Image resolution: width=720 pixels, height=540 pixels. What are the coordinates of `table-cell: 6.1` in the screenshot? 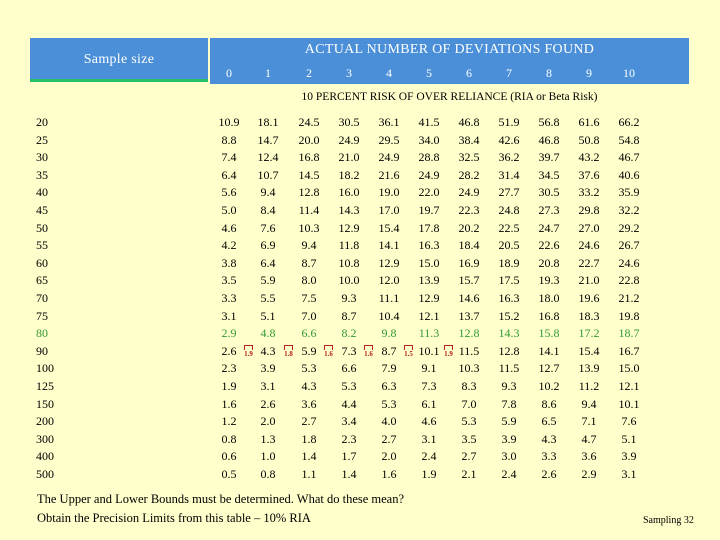 It's located at (429, 403).